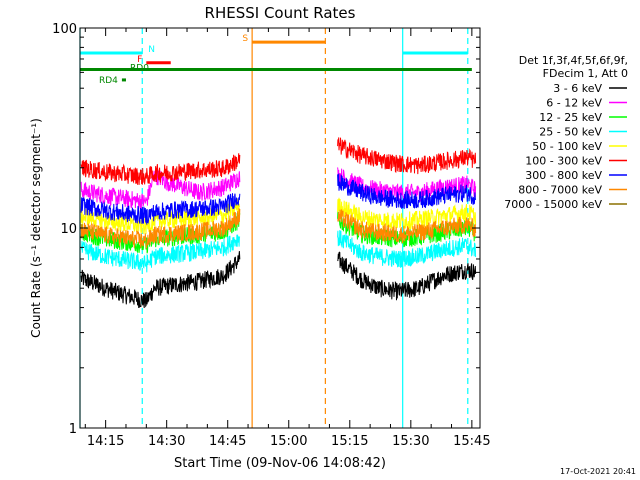 The width and height of the screenshot is (640, 480). Describe the element at coordinates (410, 441) in the screenshot. I see `x-tick-label: 15:30` at that location.